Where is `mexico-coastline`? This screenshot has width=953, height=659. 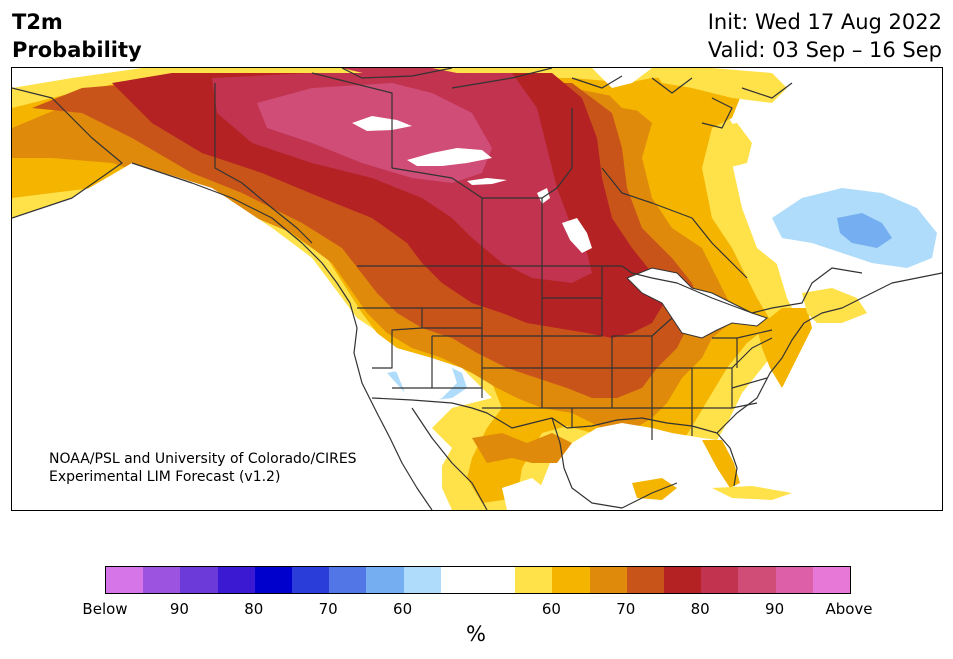 mexico-coastline is located at coordinates (544, 458).